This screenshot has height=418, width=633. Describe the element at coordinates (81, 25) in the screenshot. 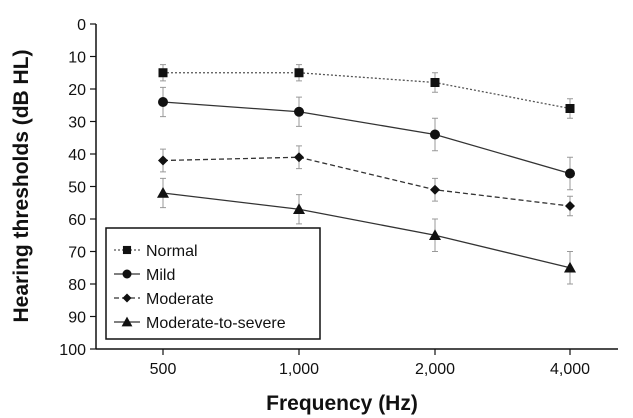

I see `y-tick-label: 0` at that location.